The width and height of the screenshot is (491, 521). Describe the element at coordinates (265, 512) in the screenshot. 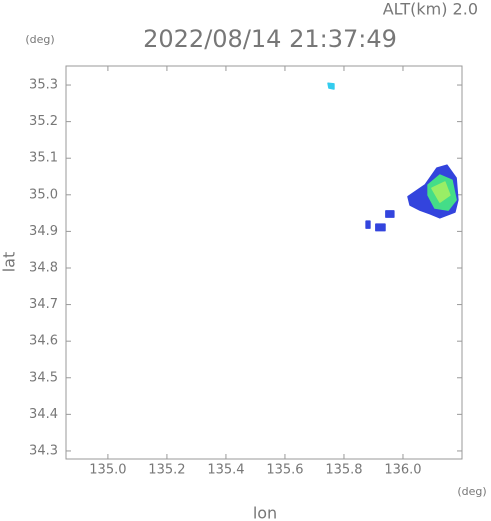

I see `x-axis-label: lon` at that location.